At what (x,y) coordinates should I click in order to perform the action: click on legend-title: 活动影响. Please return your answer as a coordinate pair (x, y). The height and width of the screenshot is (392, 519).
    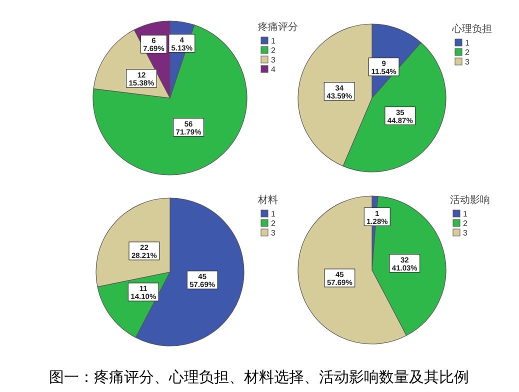
    Looking at the image, I should click on (470, 200).